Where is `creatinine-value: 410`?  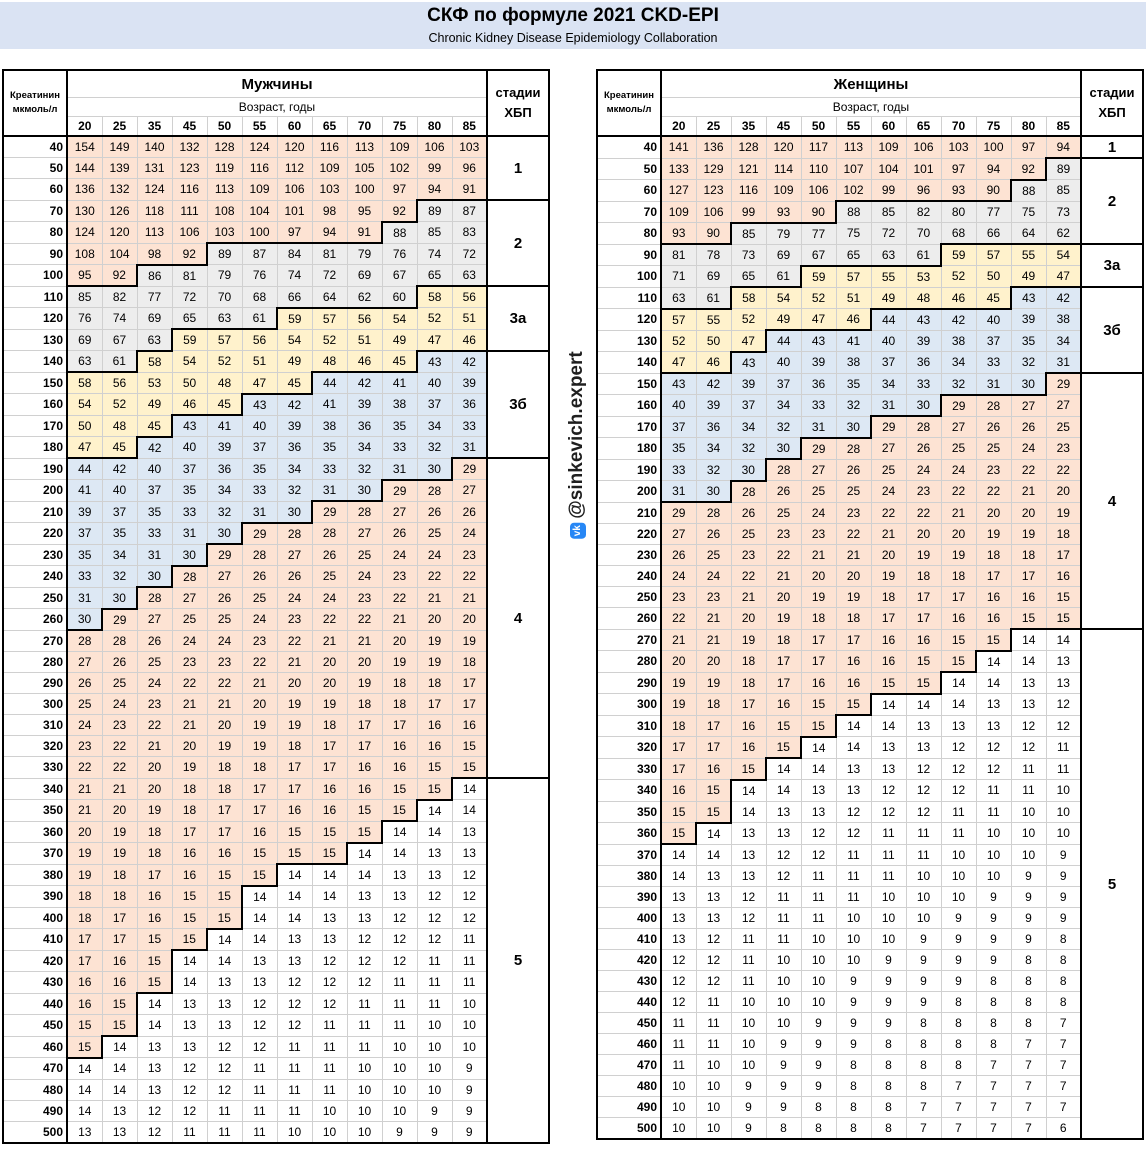 creatinine-value: 410 is located at coordinates (629, 939).